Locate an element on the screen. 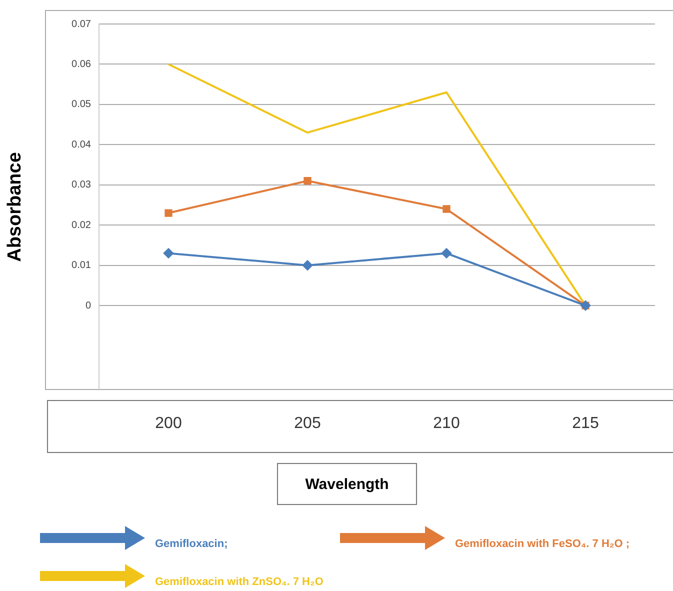 This screenshot has height=591, width=673. y-tick-label: 0.02 is located at coordinates (82, 225).